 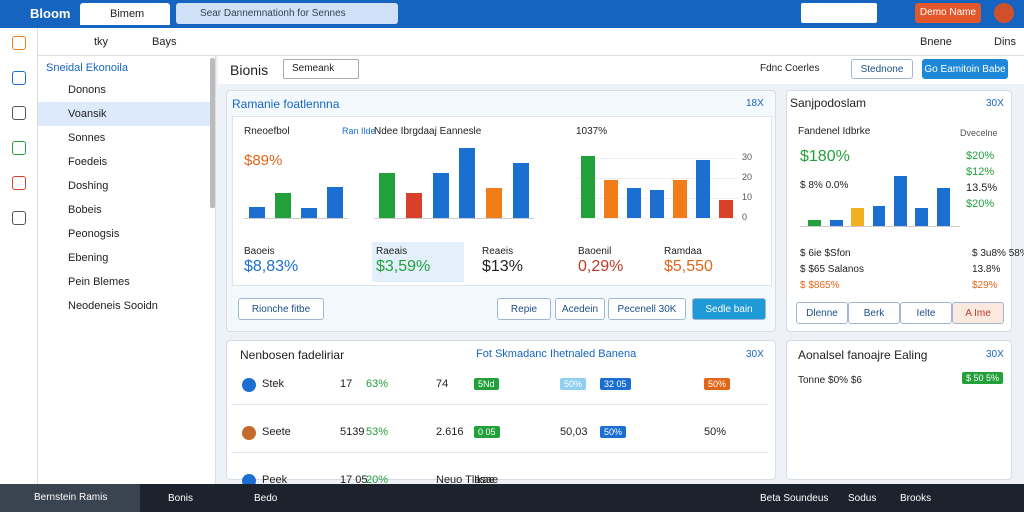 What do you see at coordinates (916, 498) in the screenshot?
I see `task-tray: Brooks` at bounding box center [916, 498].